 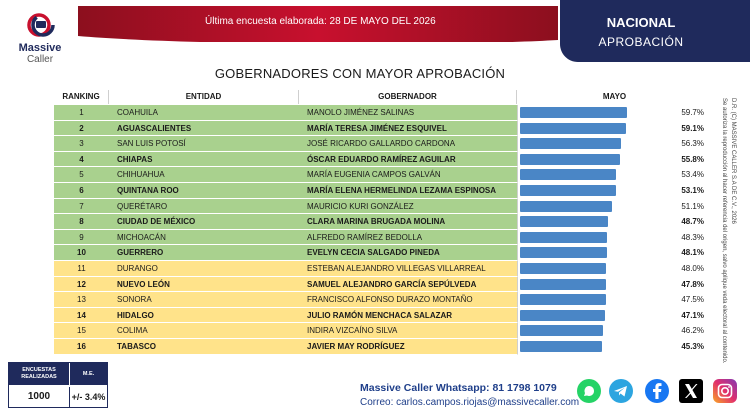 What do you see at coordinates (81, 331) in the screenshot?
I see `rank-cell: 15` at bounding box center [81, 331].